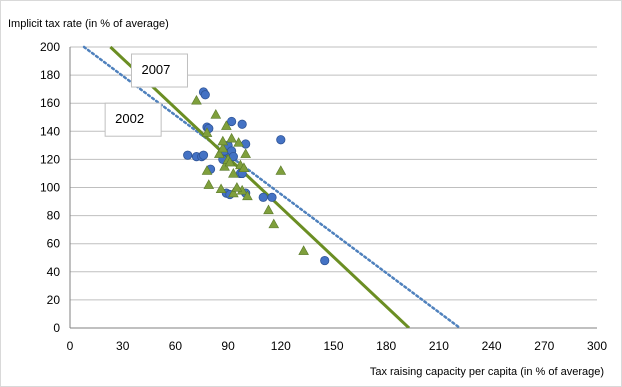 Image resolution: width=622 pixels, height=387 pixels. Describe the element at coordinates (333, 346) in the screenshot. I see `x-tick-label-150: 150` at that location.